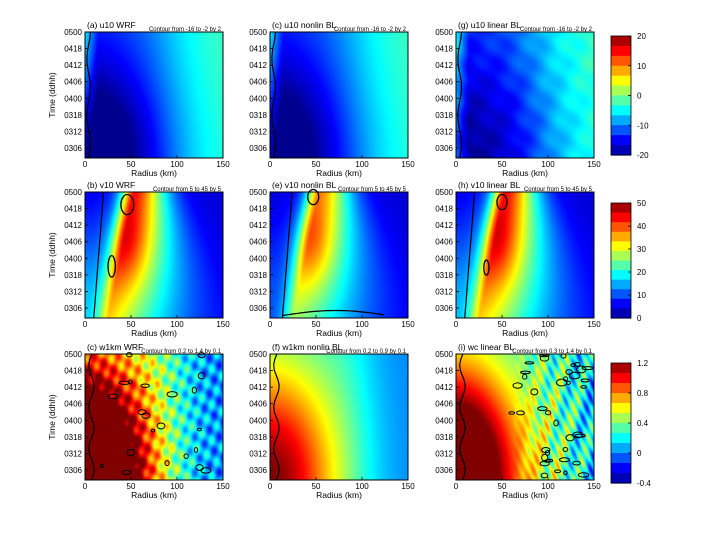 The width and height of the screenshot is (720, 540). Describe the element at coordinates (366, 352) in the screenshot. I see `contour-note: Contour from 0.2 to 0.9 by 0.1` at that location.